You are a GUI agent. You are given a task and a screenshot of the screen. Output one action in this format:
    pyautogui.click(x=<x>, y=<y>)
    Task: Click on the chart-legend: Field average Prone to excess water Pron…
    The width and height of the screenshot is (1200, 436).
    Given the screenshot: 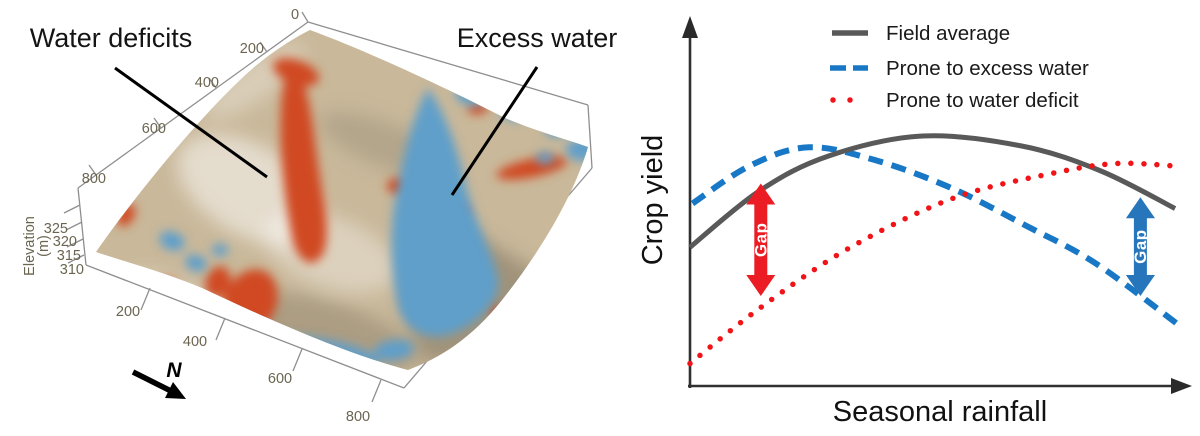 What is the action you would take?
    pyautogui.click(x=959, y=67)
    